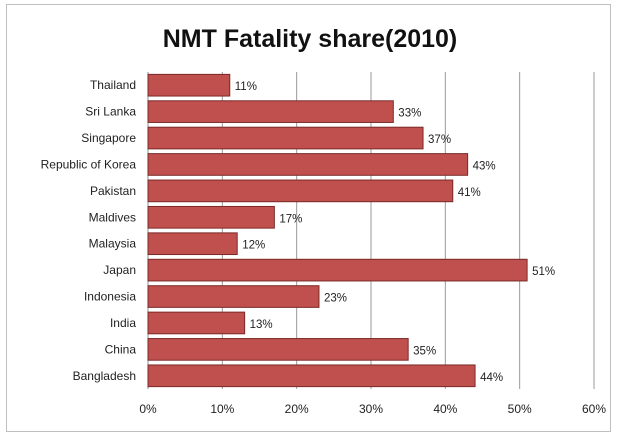  Describe the element at coordinates (110, 297) in the screenshot. I see `category-label: Indonesia` at that location.